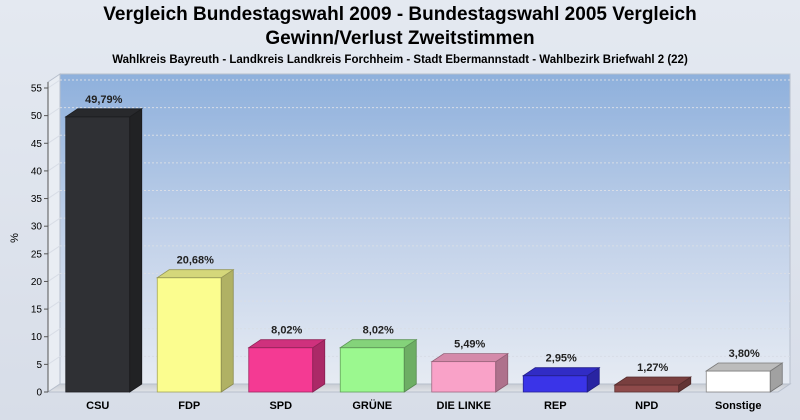 The width and height of the screenshot is (800, 420). I want to click on x-tick-label: NPD, so click(646, 406).